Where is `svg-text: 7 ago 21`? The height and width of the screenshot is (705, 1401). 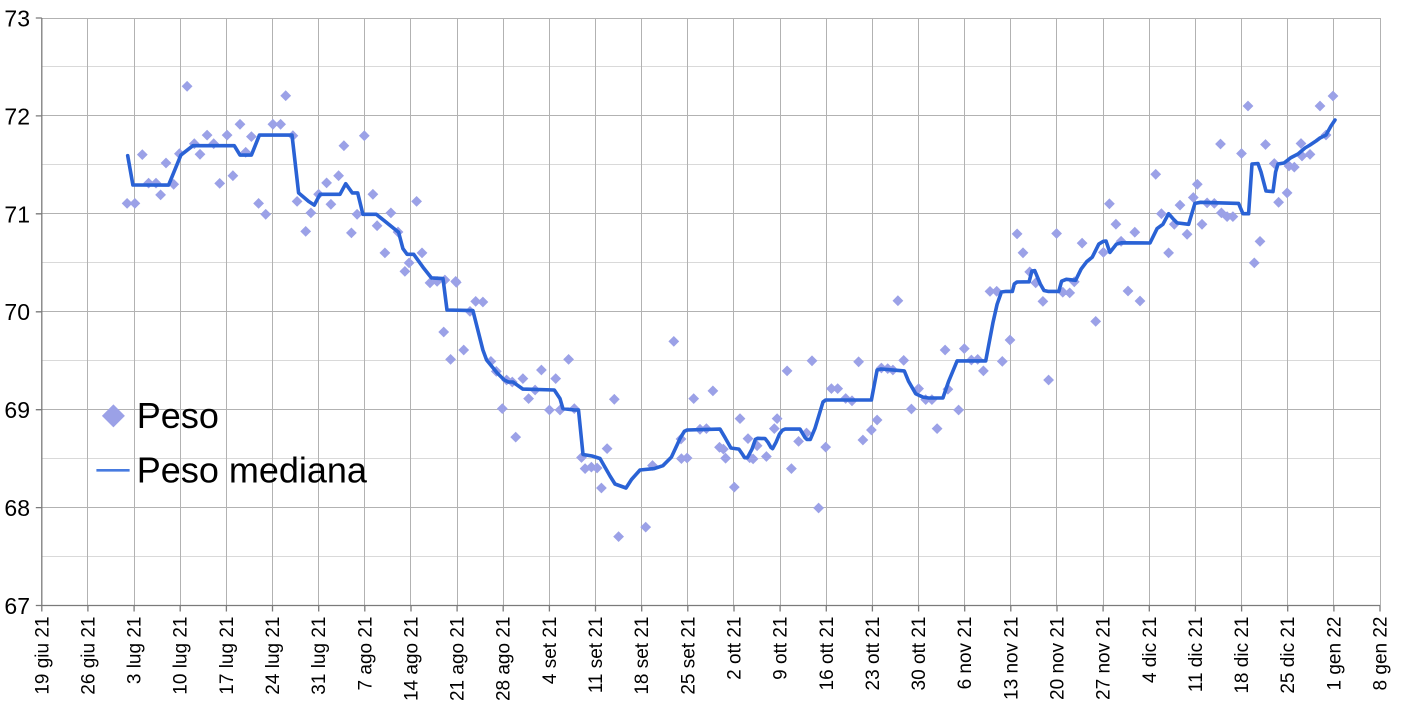
svg-text: 7 ago 21 is located at coordinates (365, 654).